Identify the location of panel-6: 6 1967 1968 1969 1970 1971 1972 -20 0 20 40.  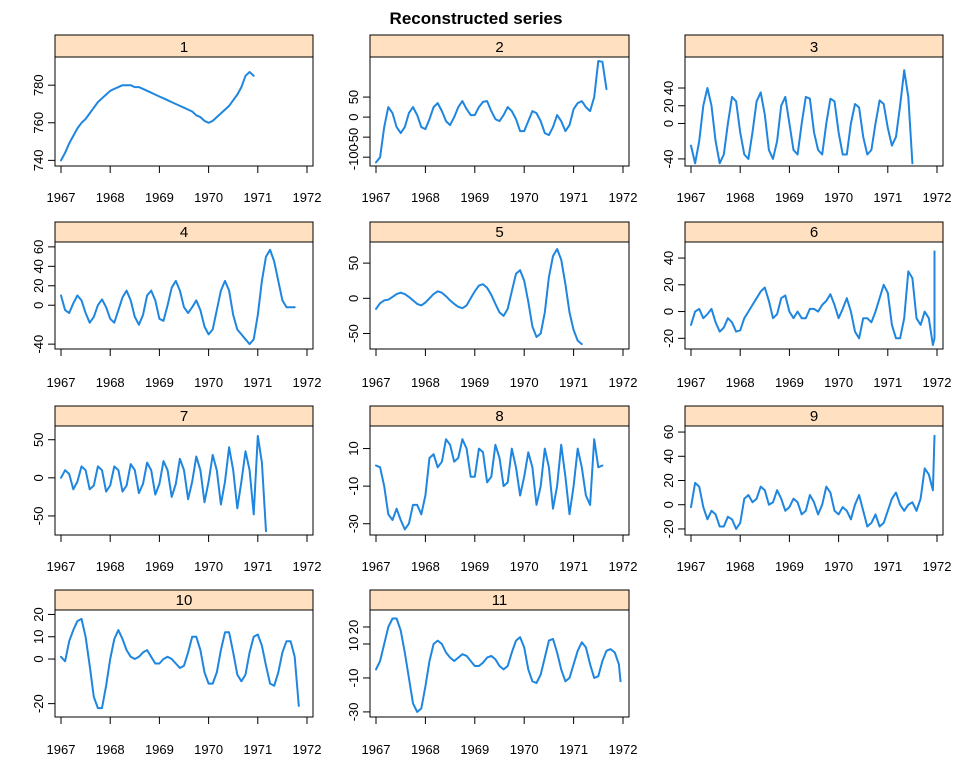
(806, 305).